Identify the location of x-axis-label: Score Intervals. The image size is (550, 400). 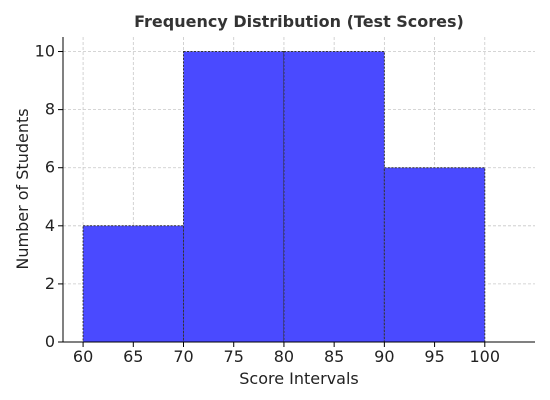
(299, 378).